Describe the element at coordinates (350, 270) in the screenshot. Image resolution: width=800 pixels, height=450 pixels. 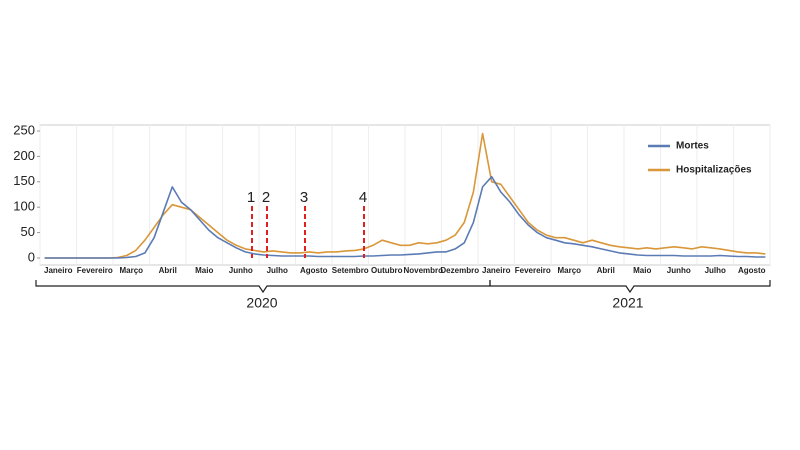
I see `x-tick-label: Setembro` at that location.